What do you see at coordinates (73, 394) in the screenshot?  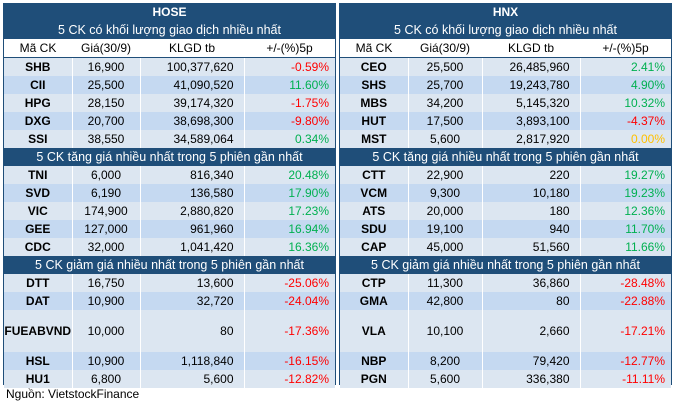 I see `source-note: Nguồn: VietstockFinance` at bounding box center [73, 394].